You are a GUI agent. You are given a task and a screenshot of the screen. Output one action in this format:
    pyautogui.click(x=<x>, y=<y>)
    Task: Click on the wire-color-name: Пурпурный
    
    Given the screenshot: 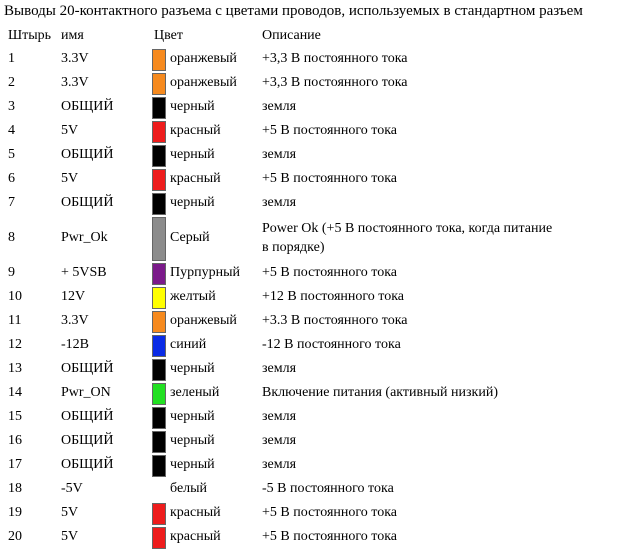 What is the action you would take?
    pyautogui.click(x=205, y=272)
    